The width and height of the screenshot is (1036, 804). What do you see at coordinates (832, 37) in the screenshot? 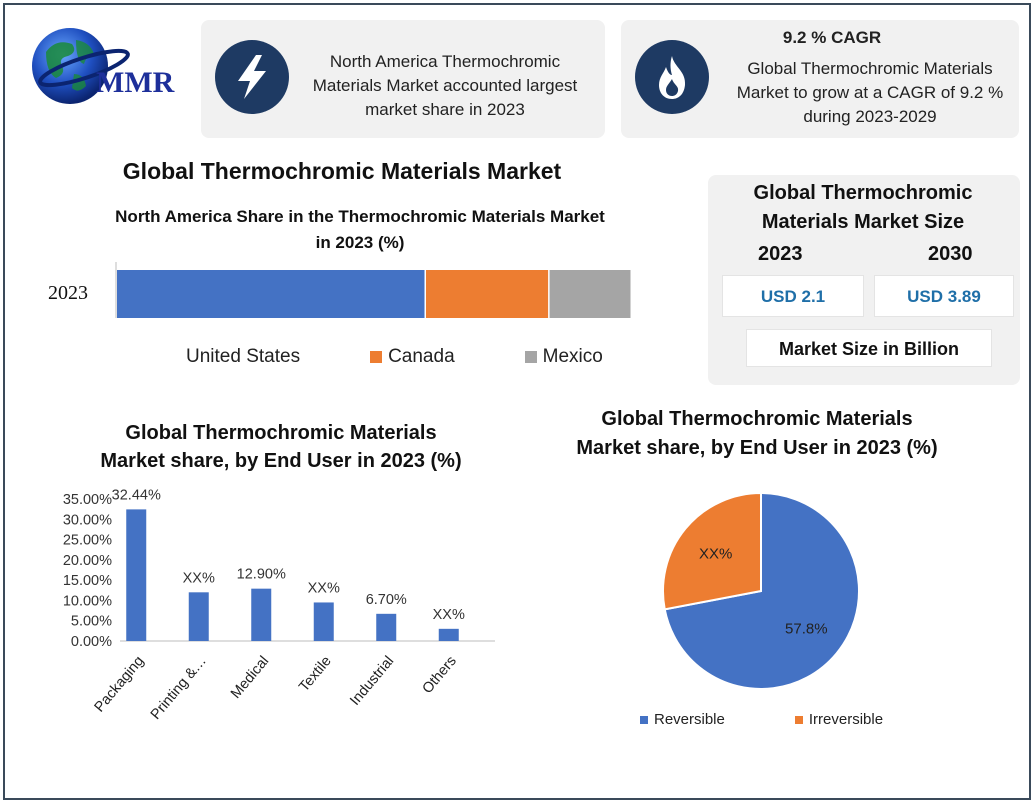
I see `cagr-title: 9.2 % CAGR` at bounding box center [832, 37].